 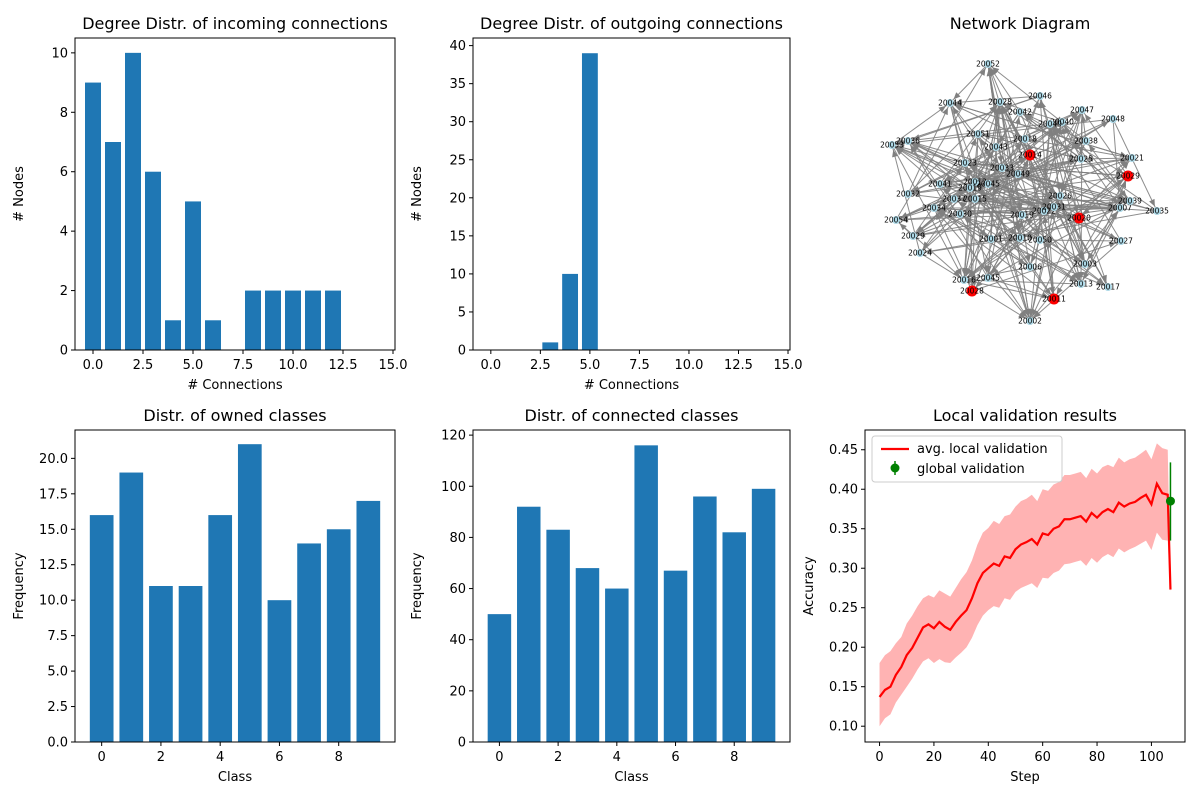 I want to click on global-validation-point, so click(x=1170, y=501).